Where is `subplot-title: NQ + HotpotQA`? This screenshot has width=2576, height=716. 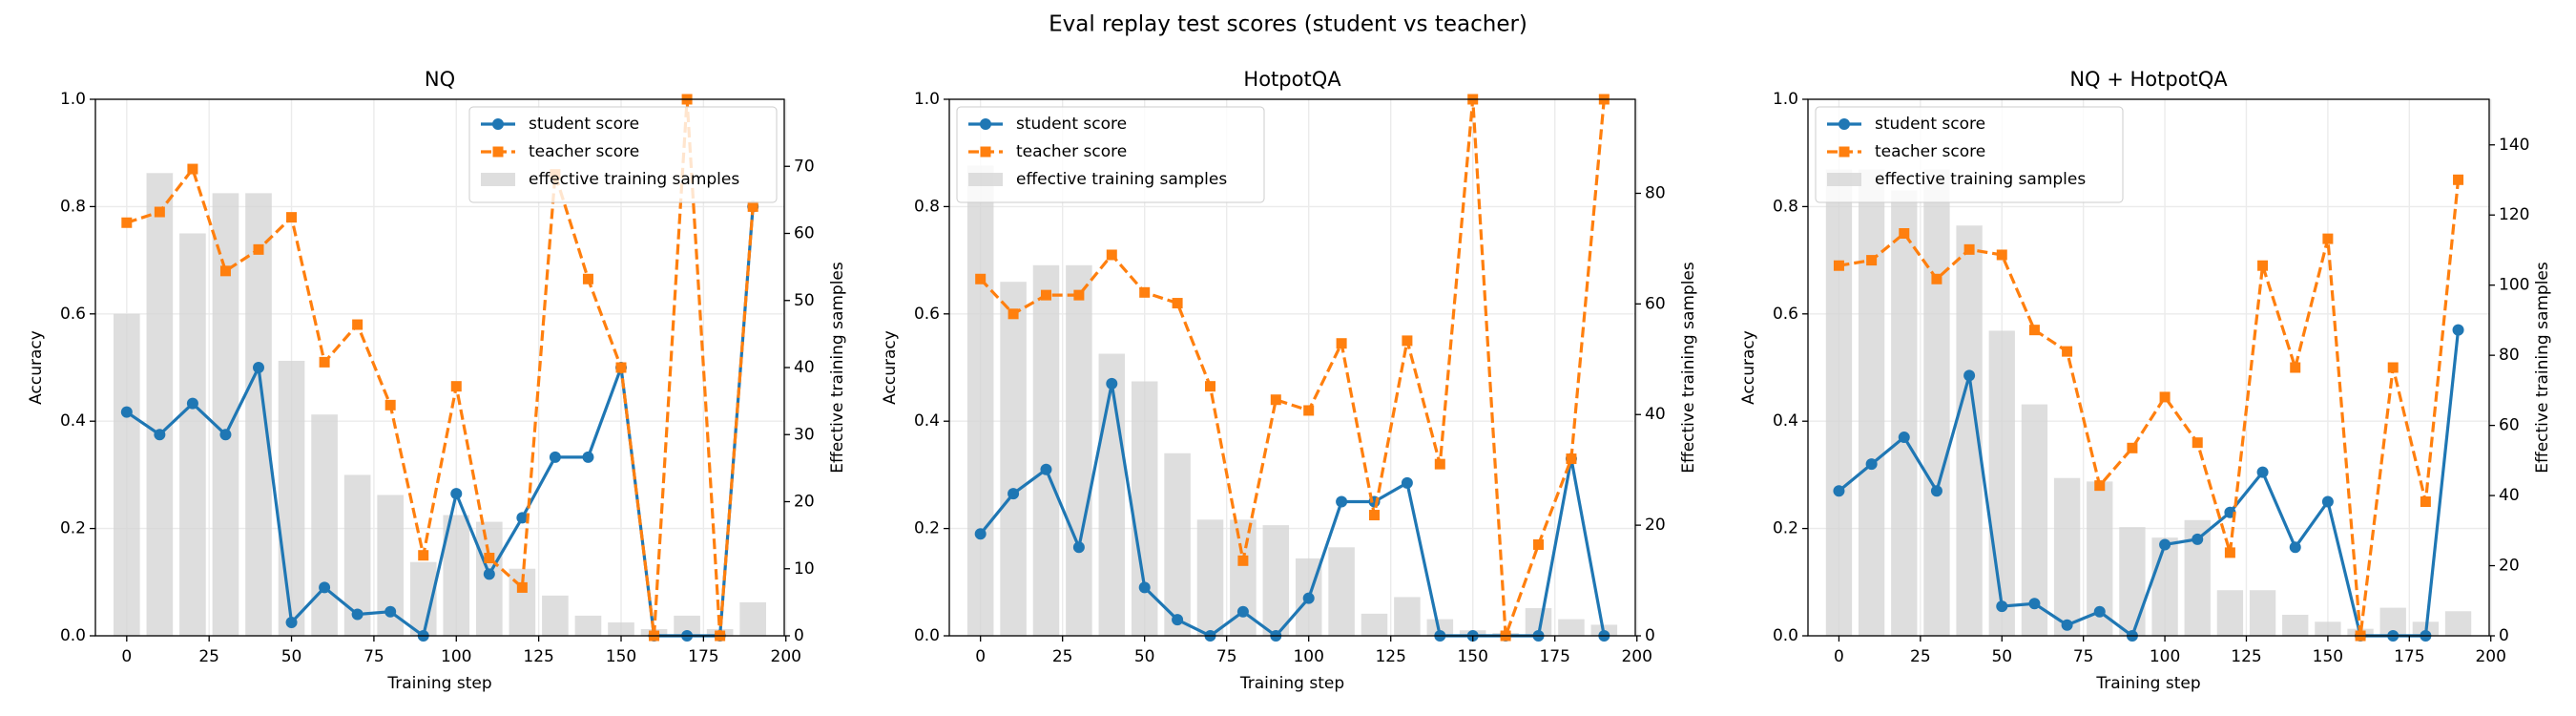
subplot-title: NQ + HotpotQA is located at coordinates (2148, 79).